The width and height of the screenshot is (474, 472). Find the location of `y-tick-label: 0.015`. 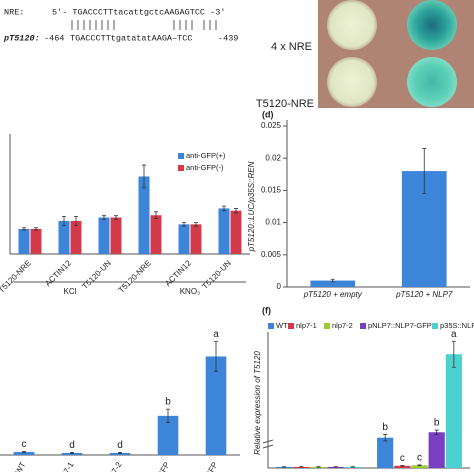

y-tick-label: 0.015 is located at coordinates (271, 190).